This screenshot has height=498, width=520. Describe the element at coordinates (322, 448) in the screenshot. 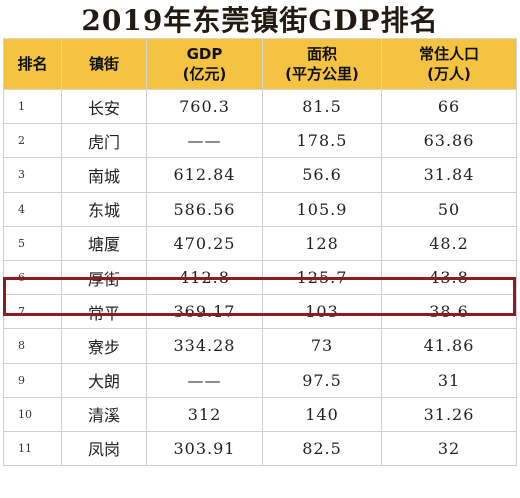

I see `area-cell: 82.5` at that location.